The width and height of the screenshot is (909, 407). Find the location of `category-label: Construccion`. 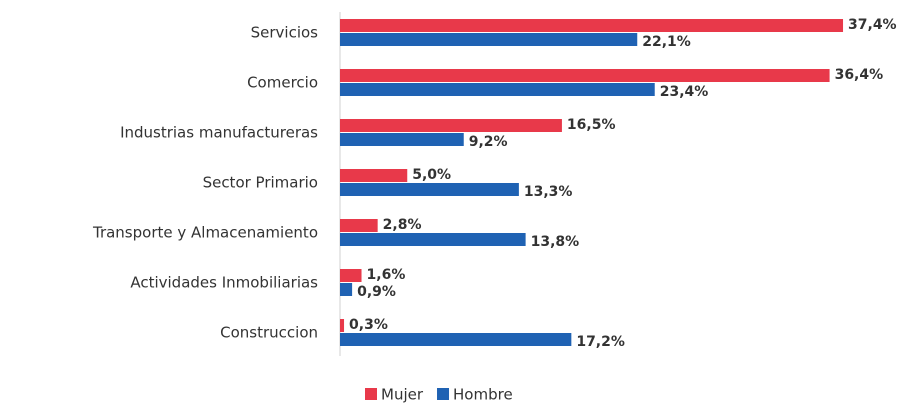

category-label: Construccion is located at coordinates (269, 333).